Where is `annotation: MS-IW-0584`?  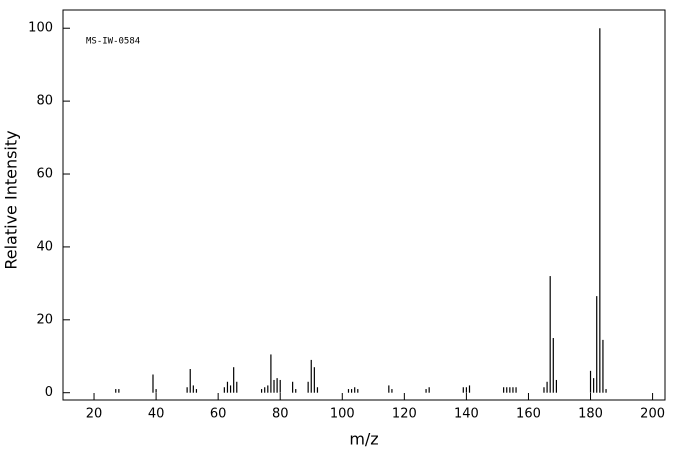
annotation: MS-IW-0584 is located at coordinates (113, 42).